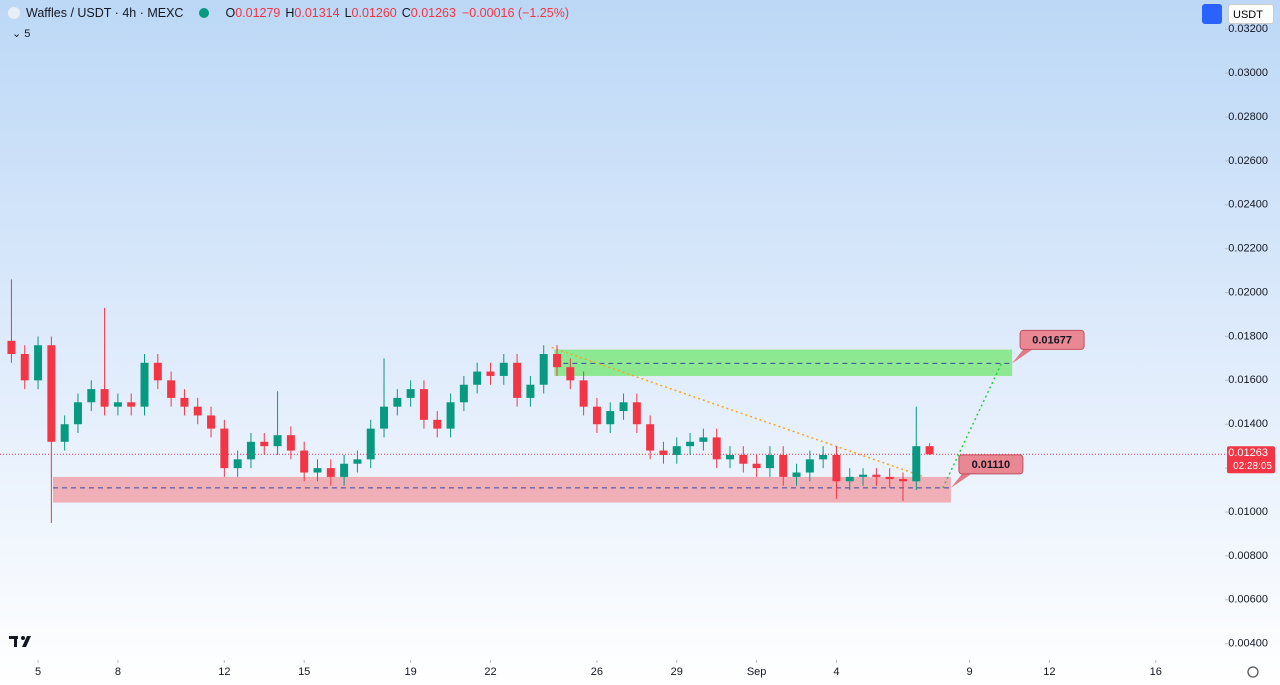 This screenshot has height=685, width=1280. I want to click on symbol: Waffles / USDT · 4h · MEXC, so click(105, 13).